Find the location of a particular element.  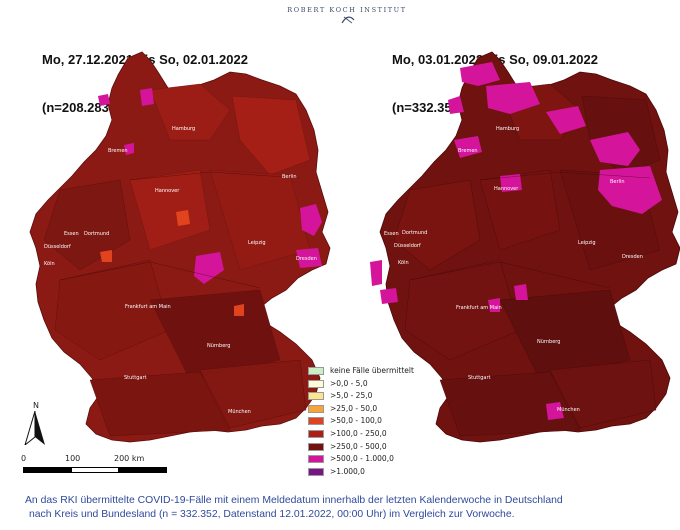

legend-label: >25,0 - 50,0 is located at coordinates (354, 408).